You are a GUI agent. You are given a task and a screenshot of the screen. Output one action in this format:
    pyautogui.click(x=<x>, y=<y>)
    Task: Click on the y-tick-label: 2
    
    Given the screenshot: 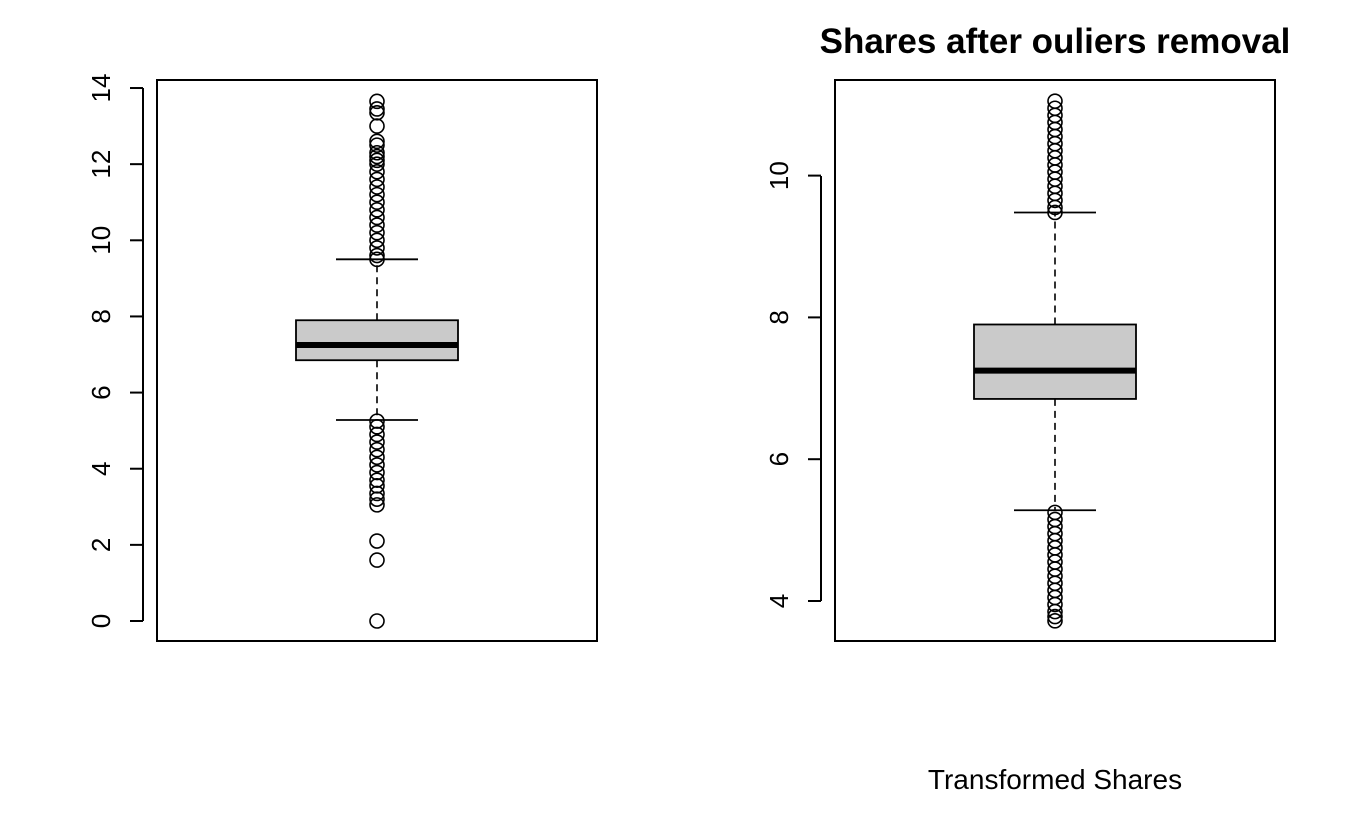 What is the action you would take?
    pyautogui.click(x=101, y=545)
    